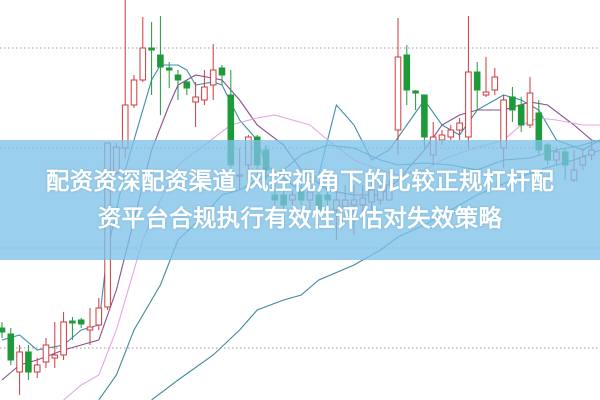 This screenshot has width=600, height=400. I want to click on headline-line-1: 配资资深配资渠道 风控视角下的比较正规杠杆配, so click(300, 181).